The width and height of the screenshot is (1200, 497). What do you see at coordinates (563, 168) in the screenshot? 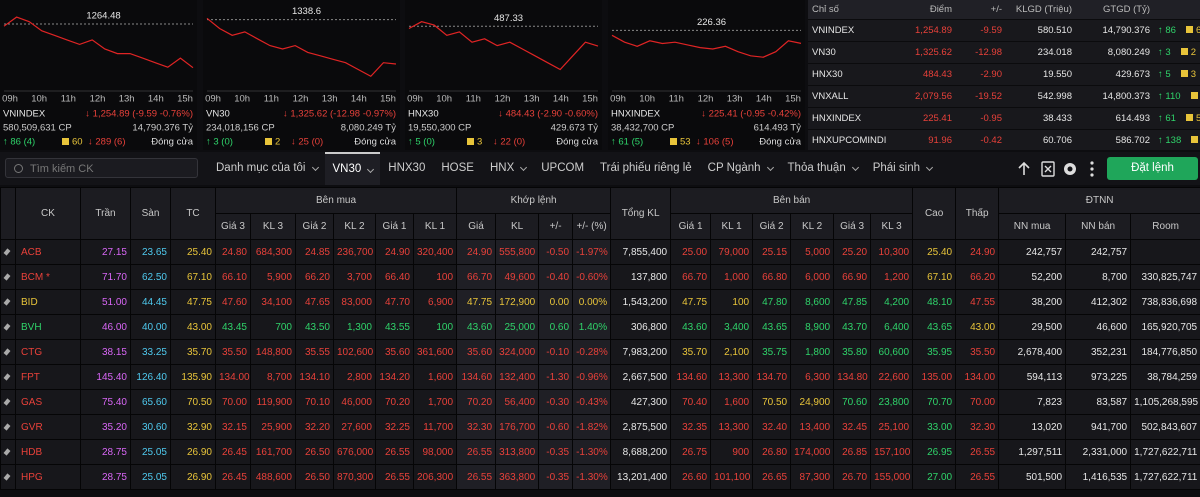
I see `tab: UPCOM` at bounding box center [563, 168].